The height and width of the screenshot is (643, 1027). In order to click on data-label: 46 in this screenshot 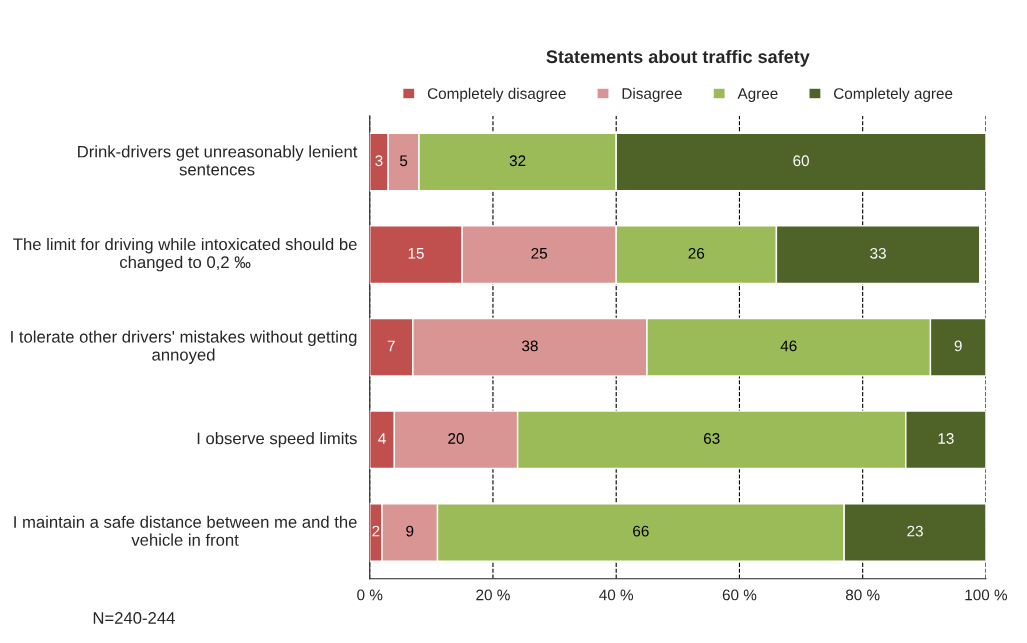, I will do `click(788, 346)`.